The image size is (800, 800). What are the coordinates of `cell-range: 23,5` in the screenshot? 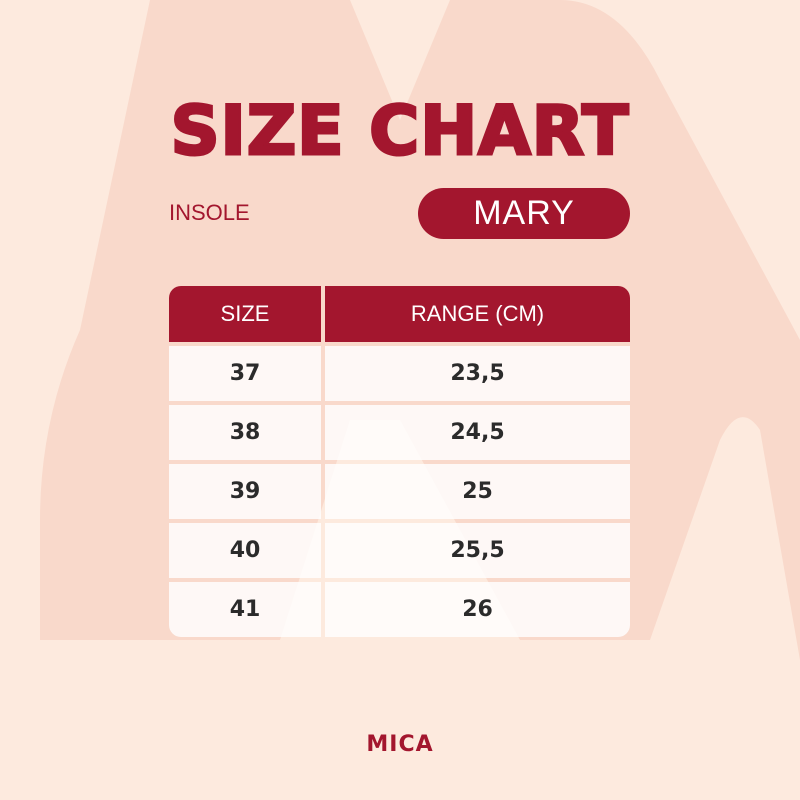 It's located at (477, 373).